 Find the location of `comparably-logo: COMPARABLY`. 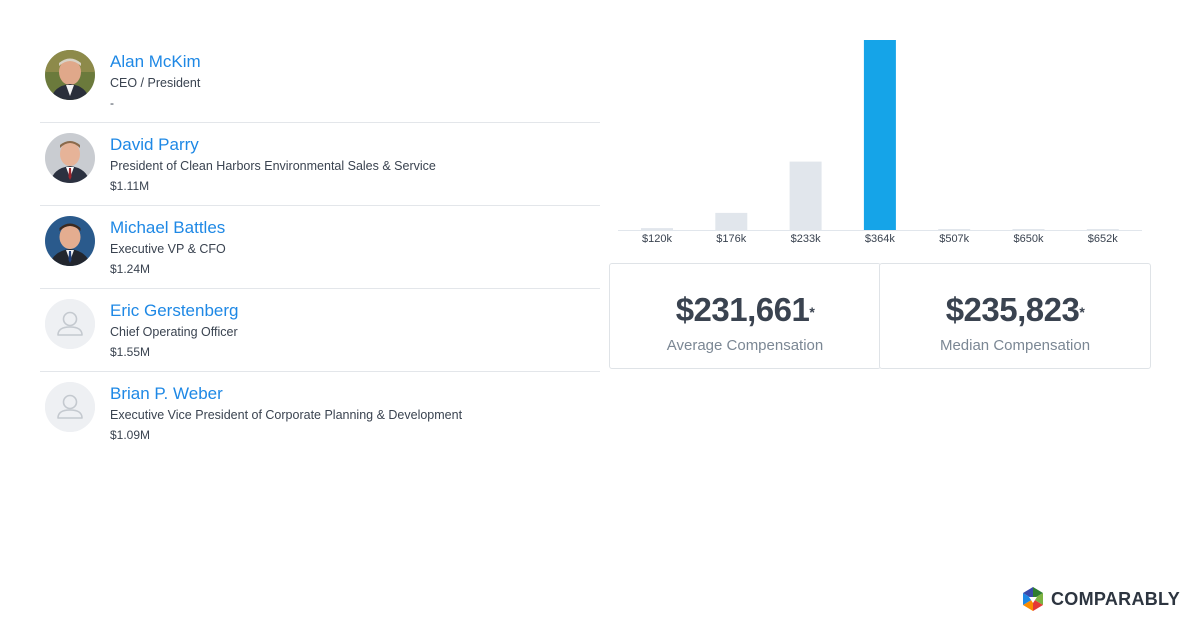

comparably-logo: COMPARABLY is located at coordinates (1100, 599).